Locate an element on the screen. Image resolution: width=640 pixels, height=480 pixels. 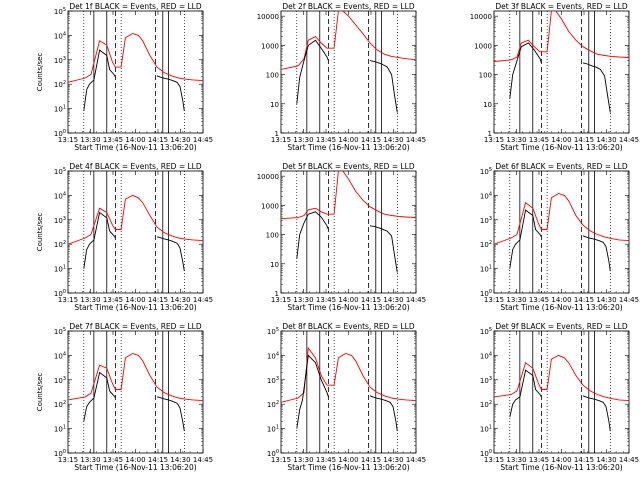
panel-title: Det 4f BLACK = Events, RED = LLD is located at coordinates (135, 166).